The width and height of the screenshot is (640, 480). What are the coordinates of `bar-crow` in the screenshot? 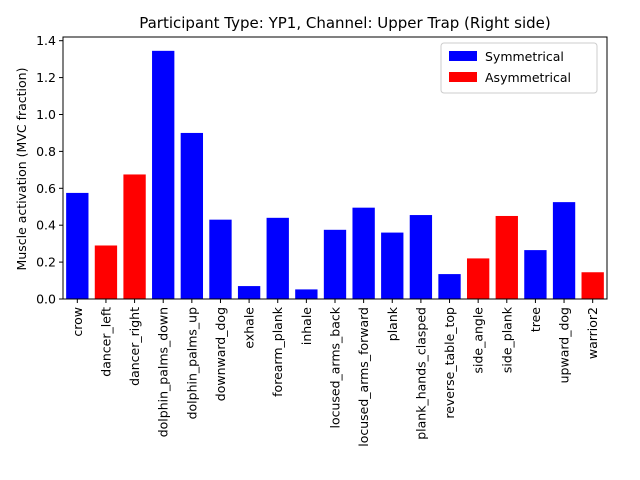 It's located at (77, 245).